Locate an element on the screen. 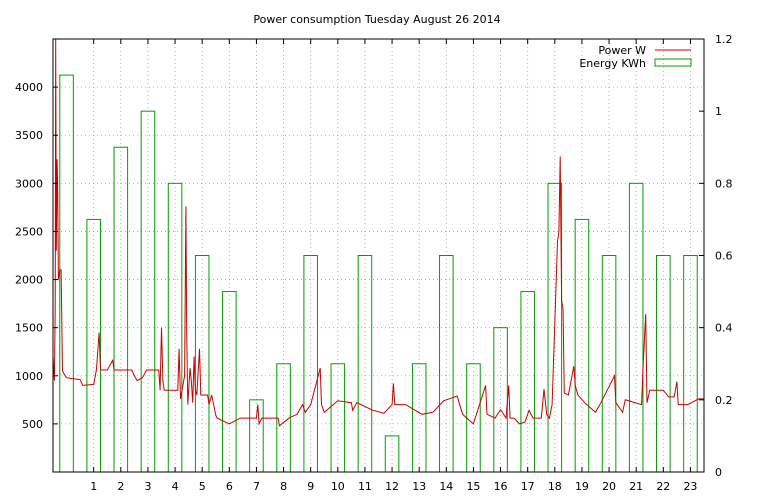 The height and width of the screenshot is (500, 768). y-left-tick-label: 2500 is located at coordinates (29, 231).